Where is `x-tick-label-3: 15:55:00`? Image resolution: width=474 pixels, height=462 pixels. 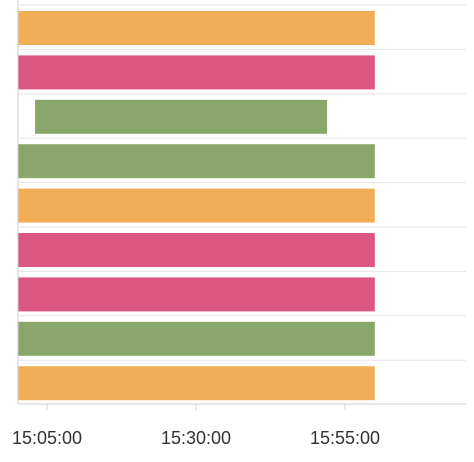 x-tick-label-3: 15:55:00 is located at coordinates (345, 438).